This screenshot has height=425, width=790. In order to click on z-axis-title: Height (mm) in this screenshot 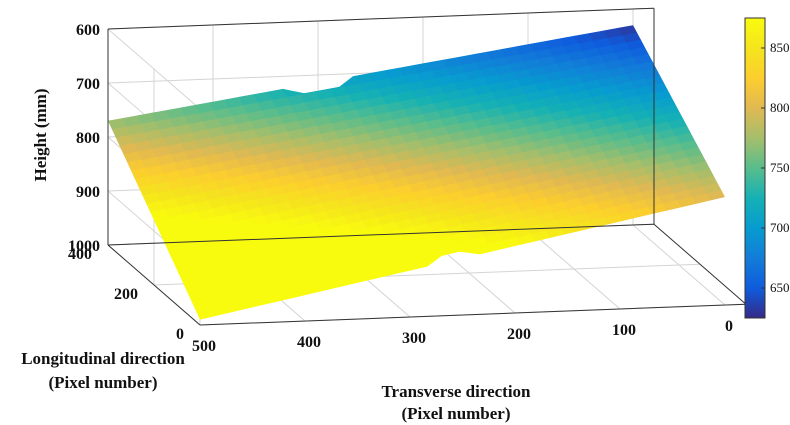, I will do `click(40, 134)`.